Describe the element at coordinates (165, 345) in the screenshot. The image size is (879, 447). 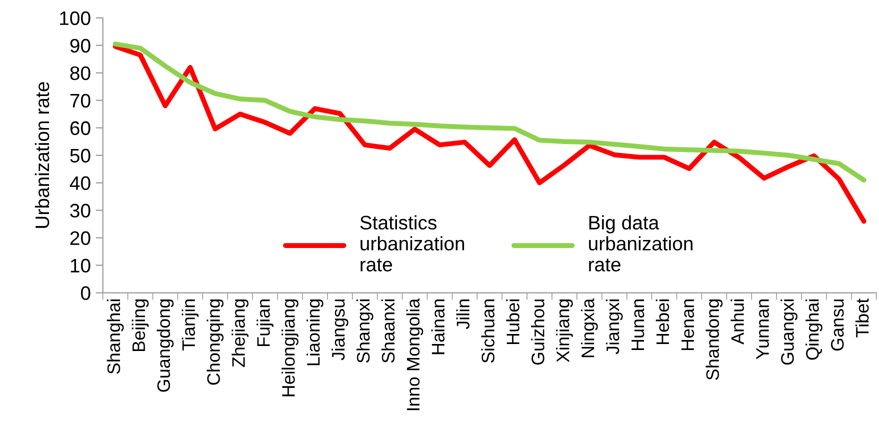
I see `x-tick-label: Guangdong` at that location.